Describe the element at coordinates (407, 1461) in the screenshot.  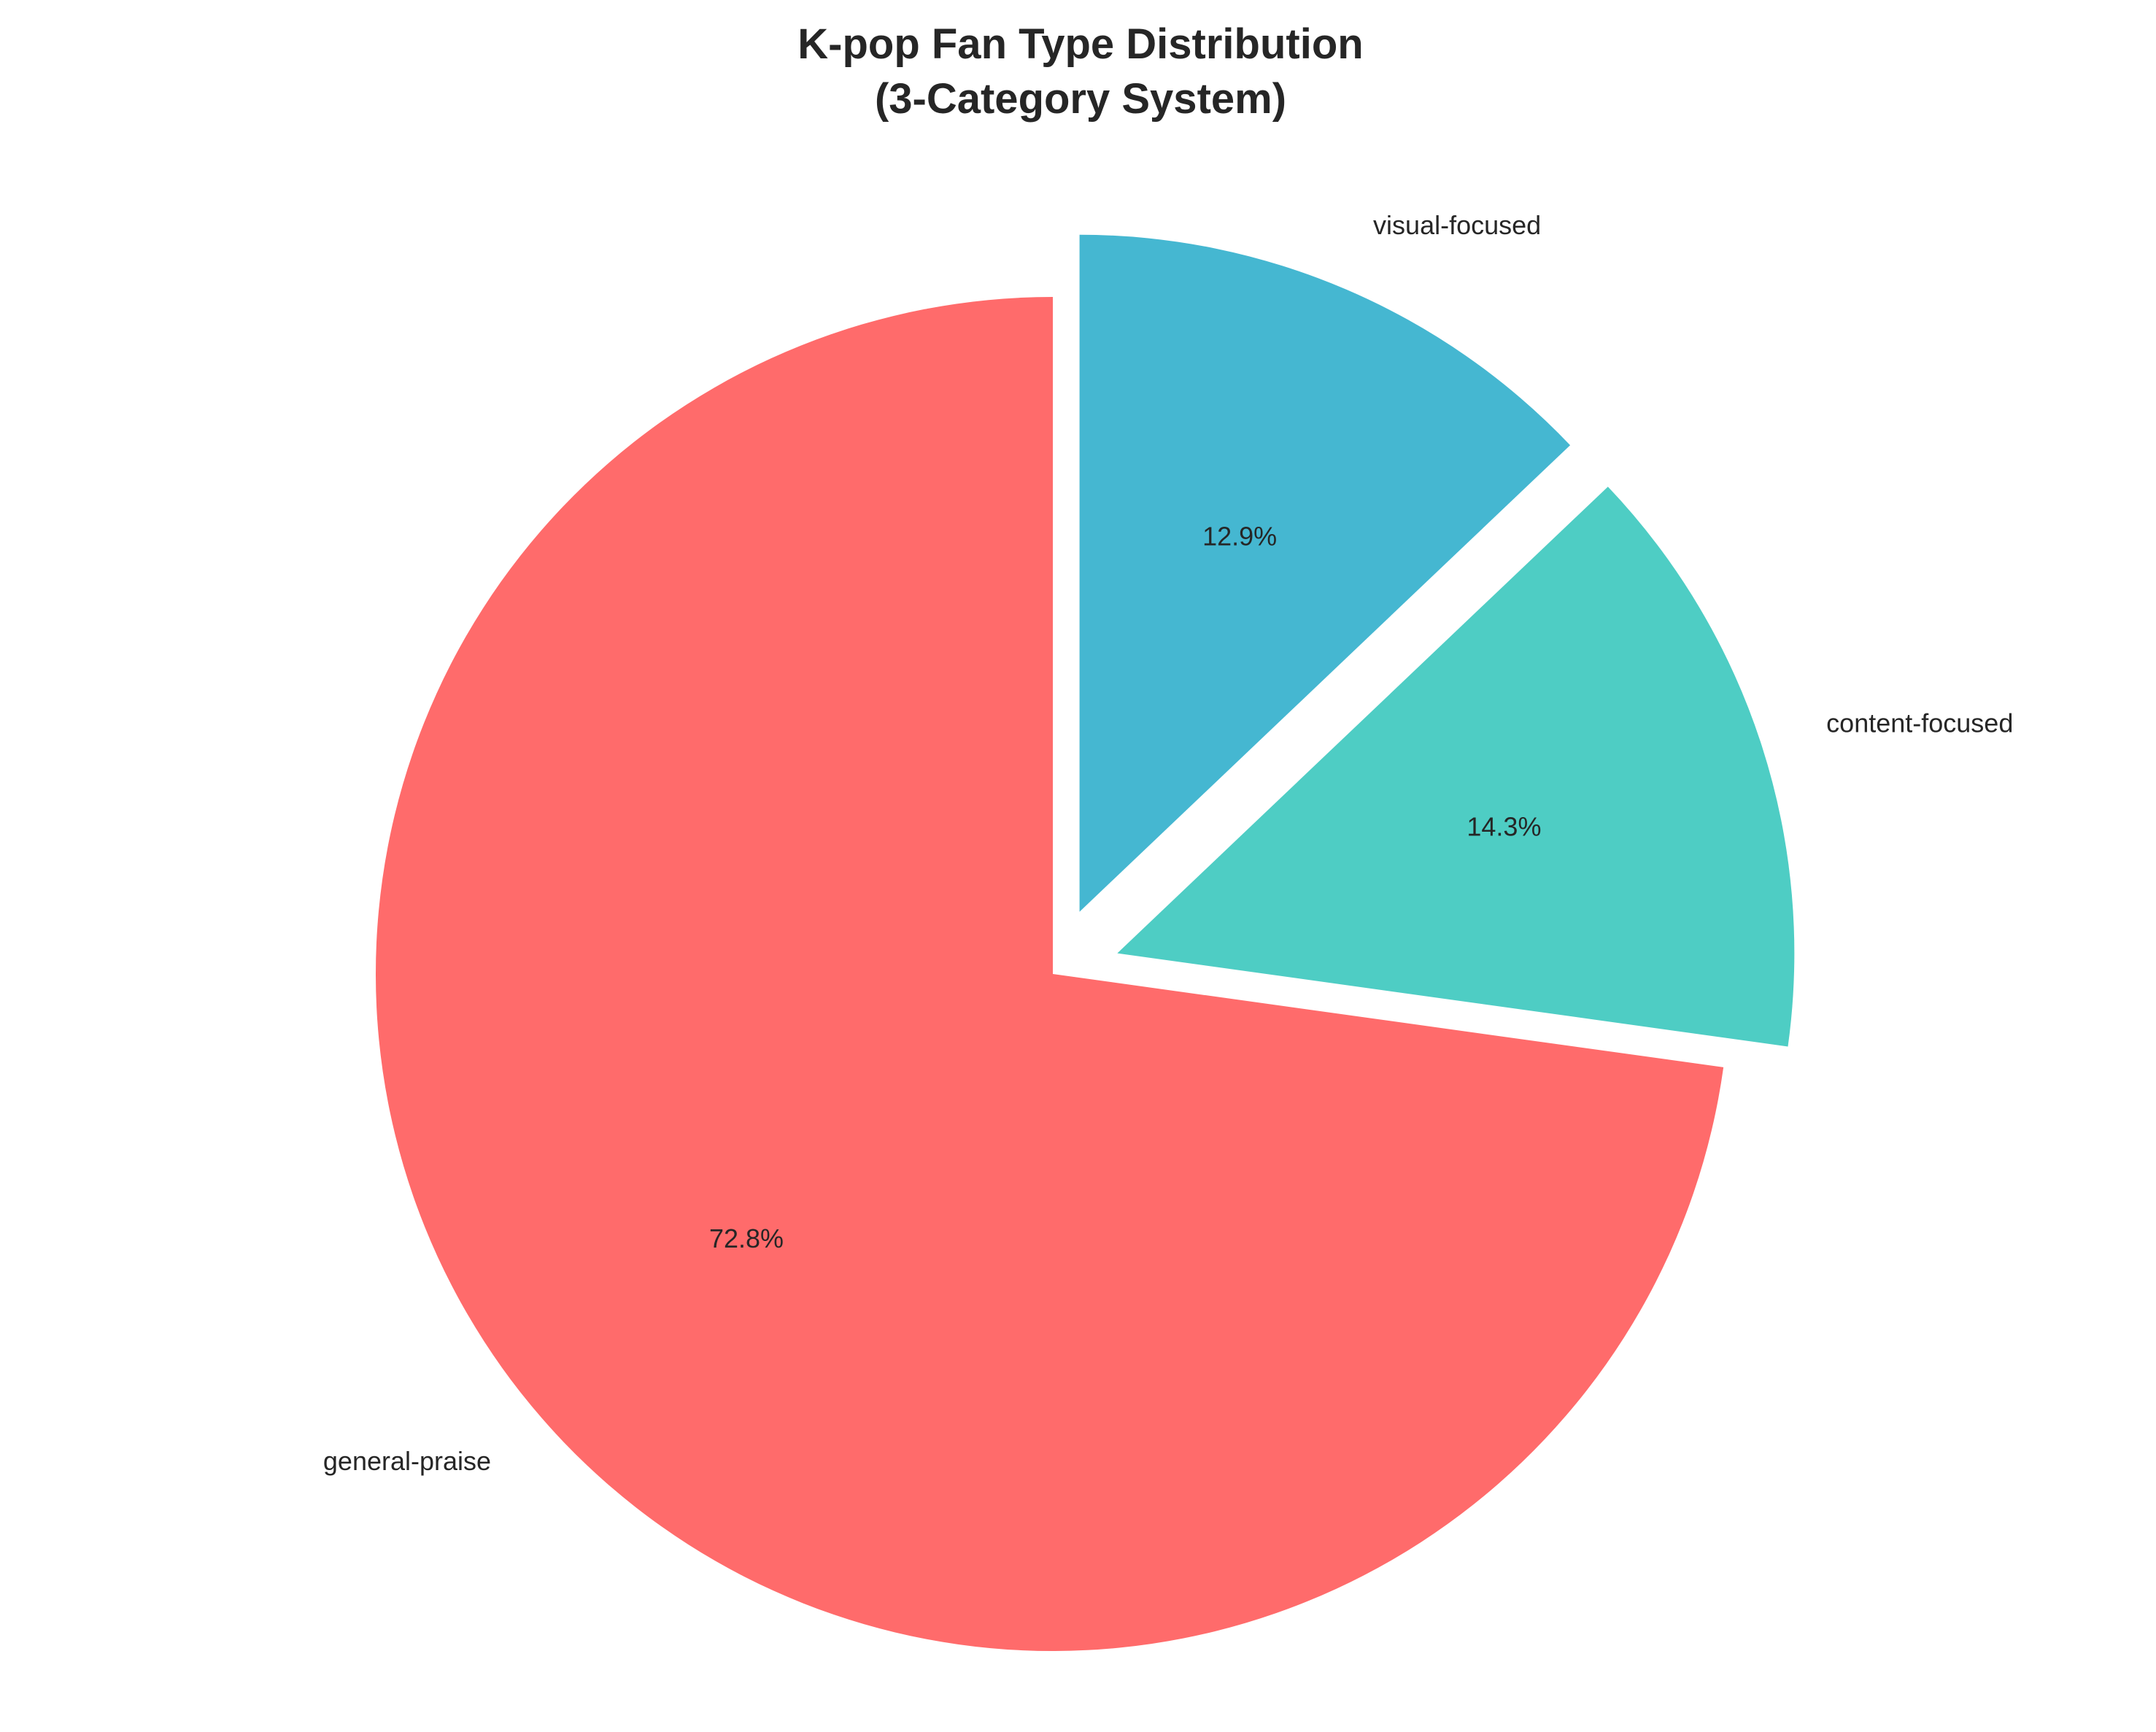
I see `slice-label-general-praise: general-praise` at that location.